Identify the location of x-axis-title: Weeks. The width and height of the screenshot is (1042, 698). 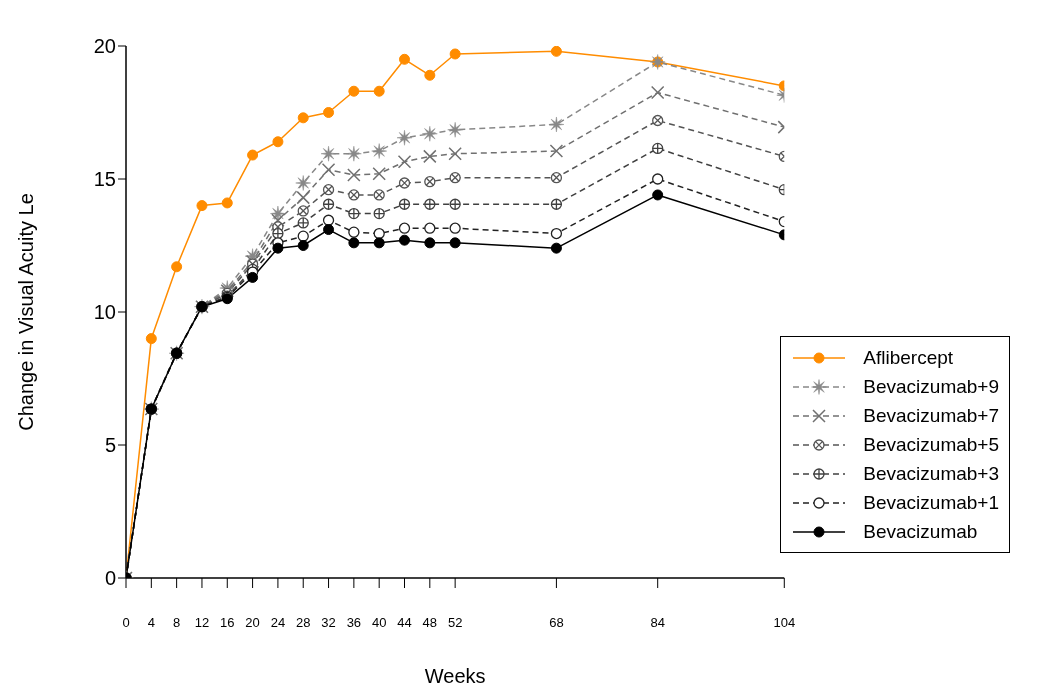
(455, 676).